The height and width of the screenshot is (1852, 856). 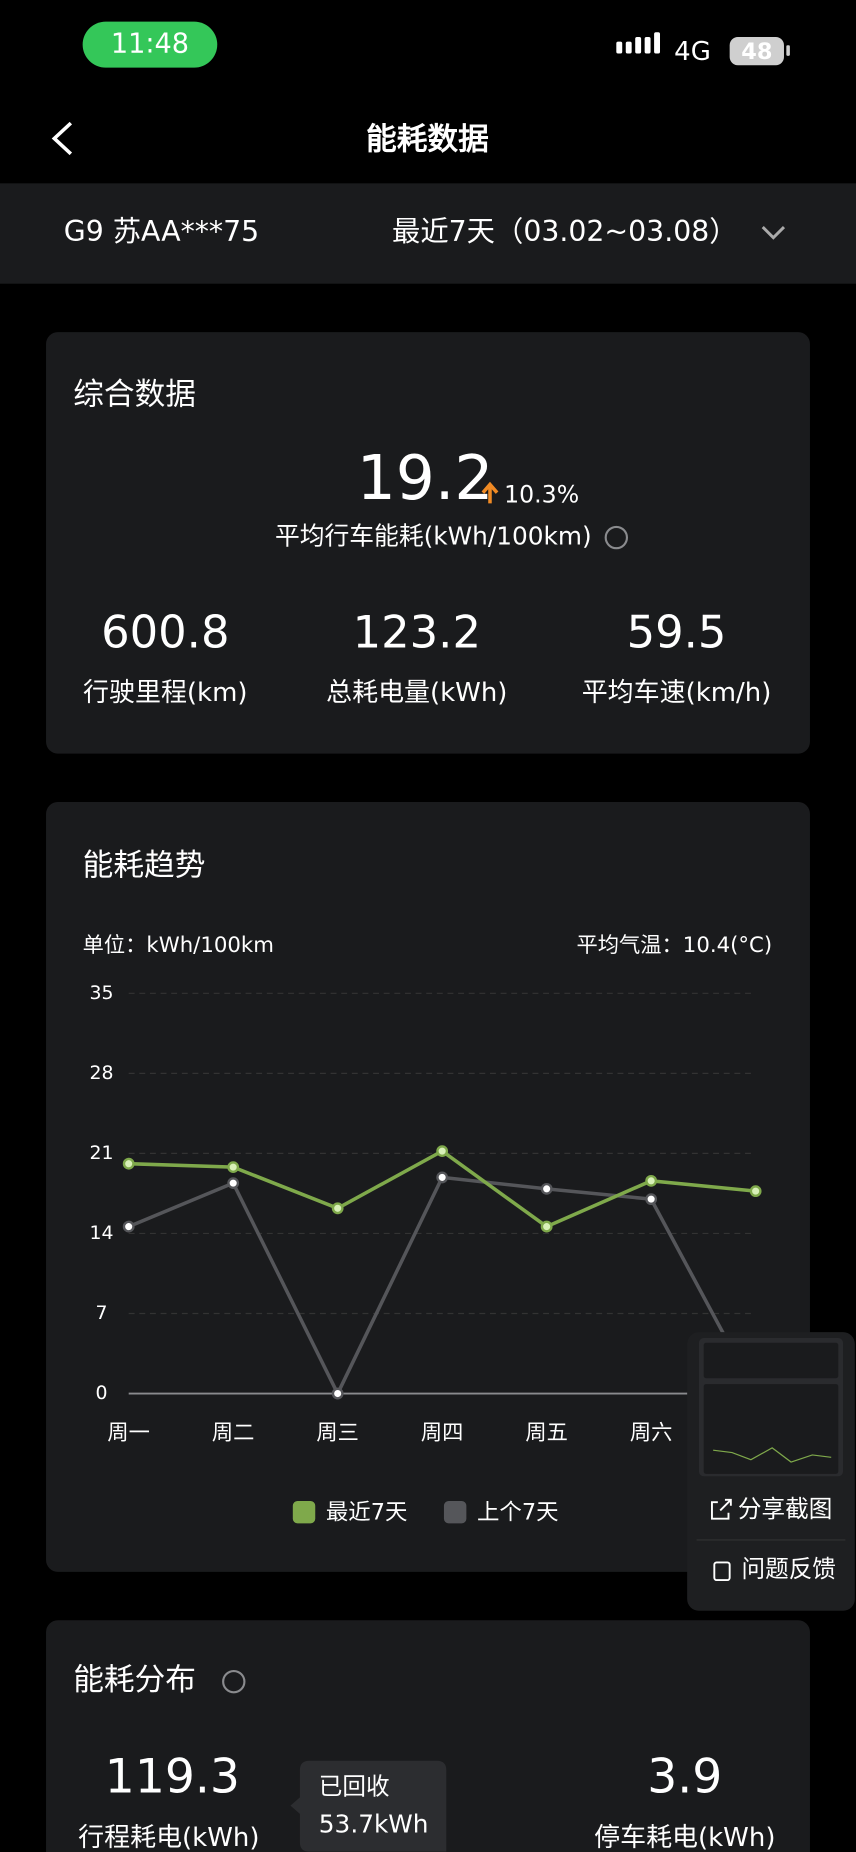 What do you see at coordinates (417, 632) in the screenshot?
I see `stat-value: 123.2` at bounding box center [417, 632].